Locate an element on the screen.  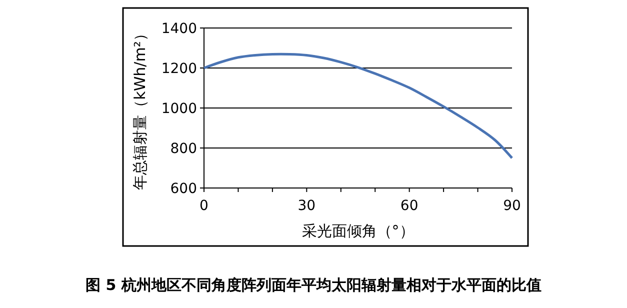
y-tick-label: 600 is located at coordinates (183, 188).